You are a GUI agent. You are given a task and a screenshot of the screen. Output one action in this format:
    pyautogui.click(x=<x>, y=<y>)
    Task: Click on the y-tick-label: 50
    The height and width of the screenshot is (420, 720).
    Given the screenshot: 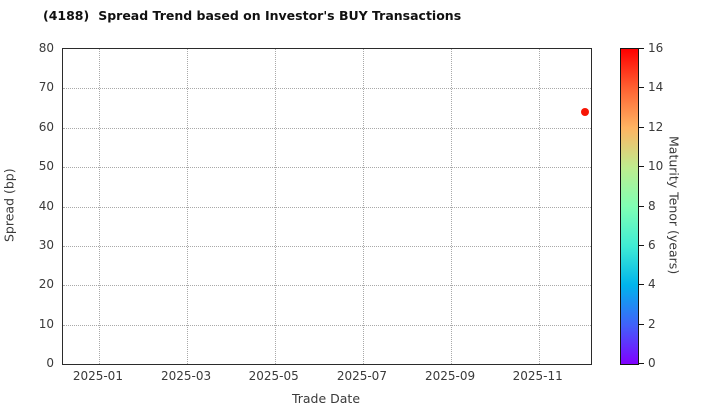 What is the action you would take?
    pyautogui.click(x=46, y=166)
    